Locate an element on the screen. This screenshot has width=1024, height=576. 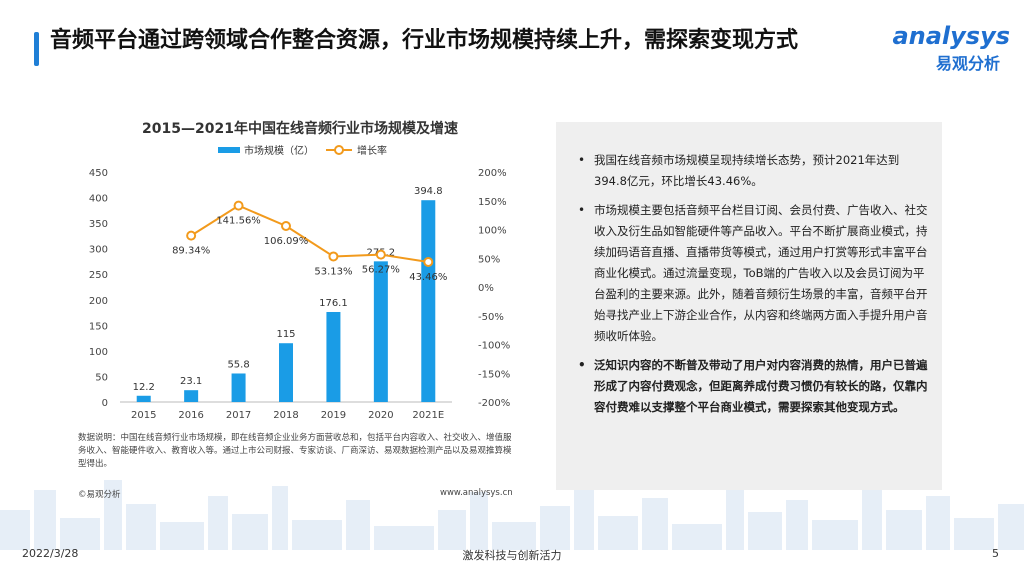
copyright-text: ©易观分析 is located at coordinates (99, 495).